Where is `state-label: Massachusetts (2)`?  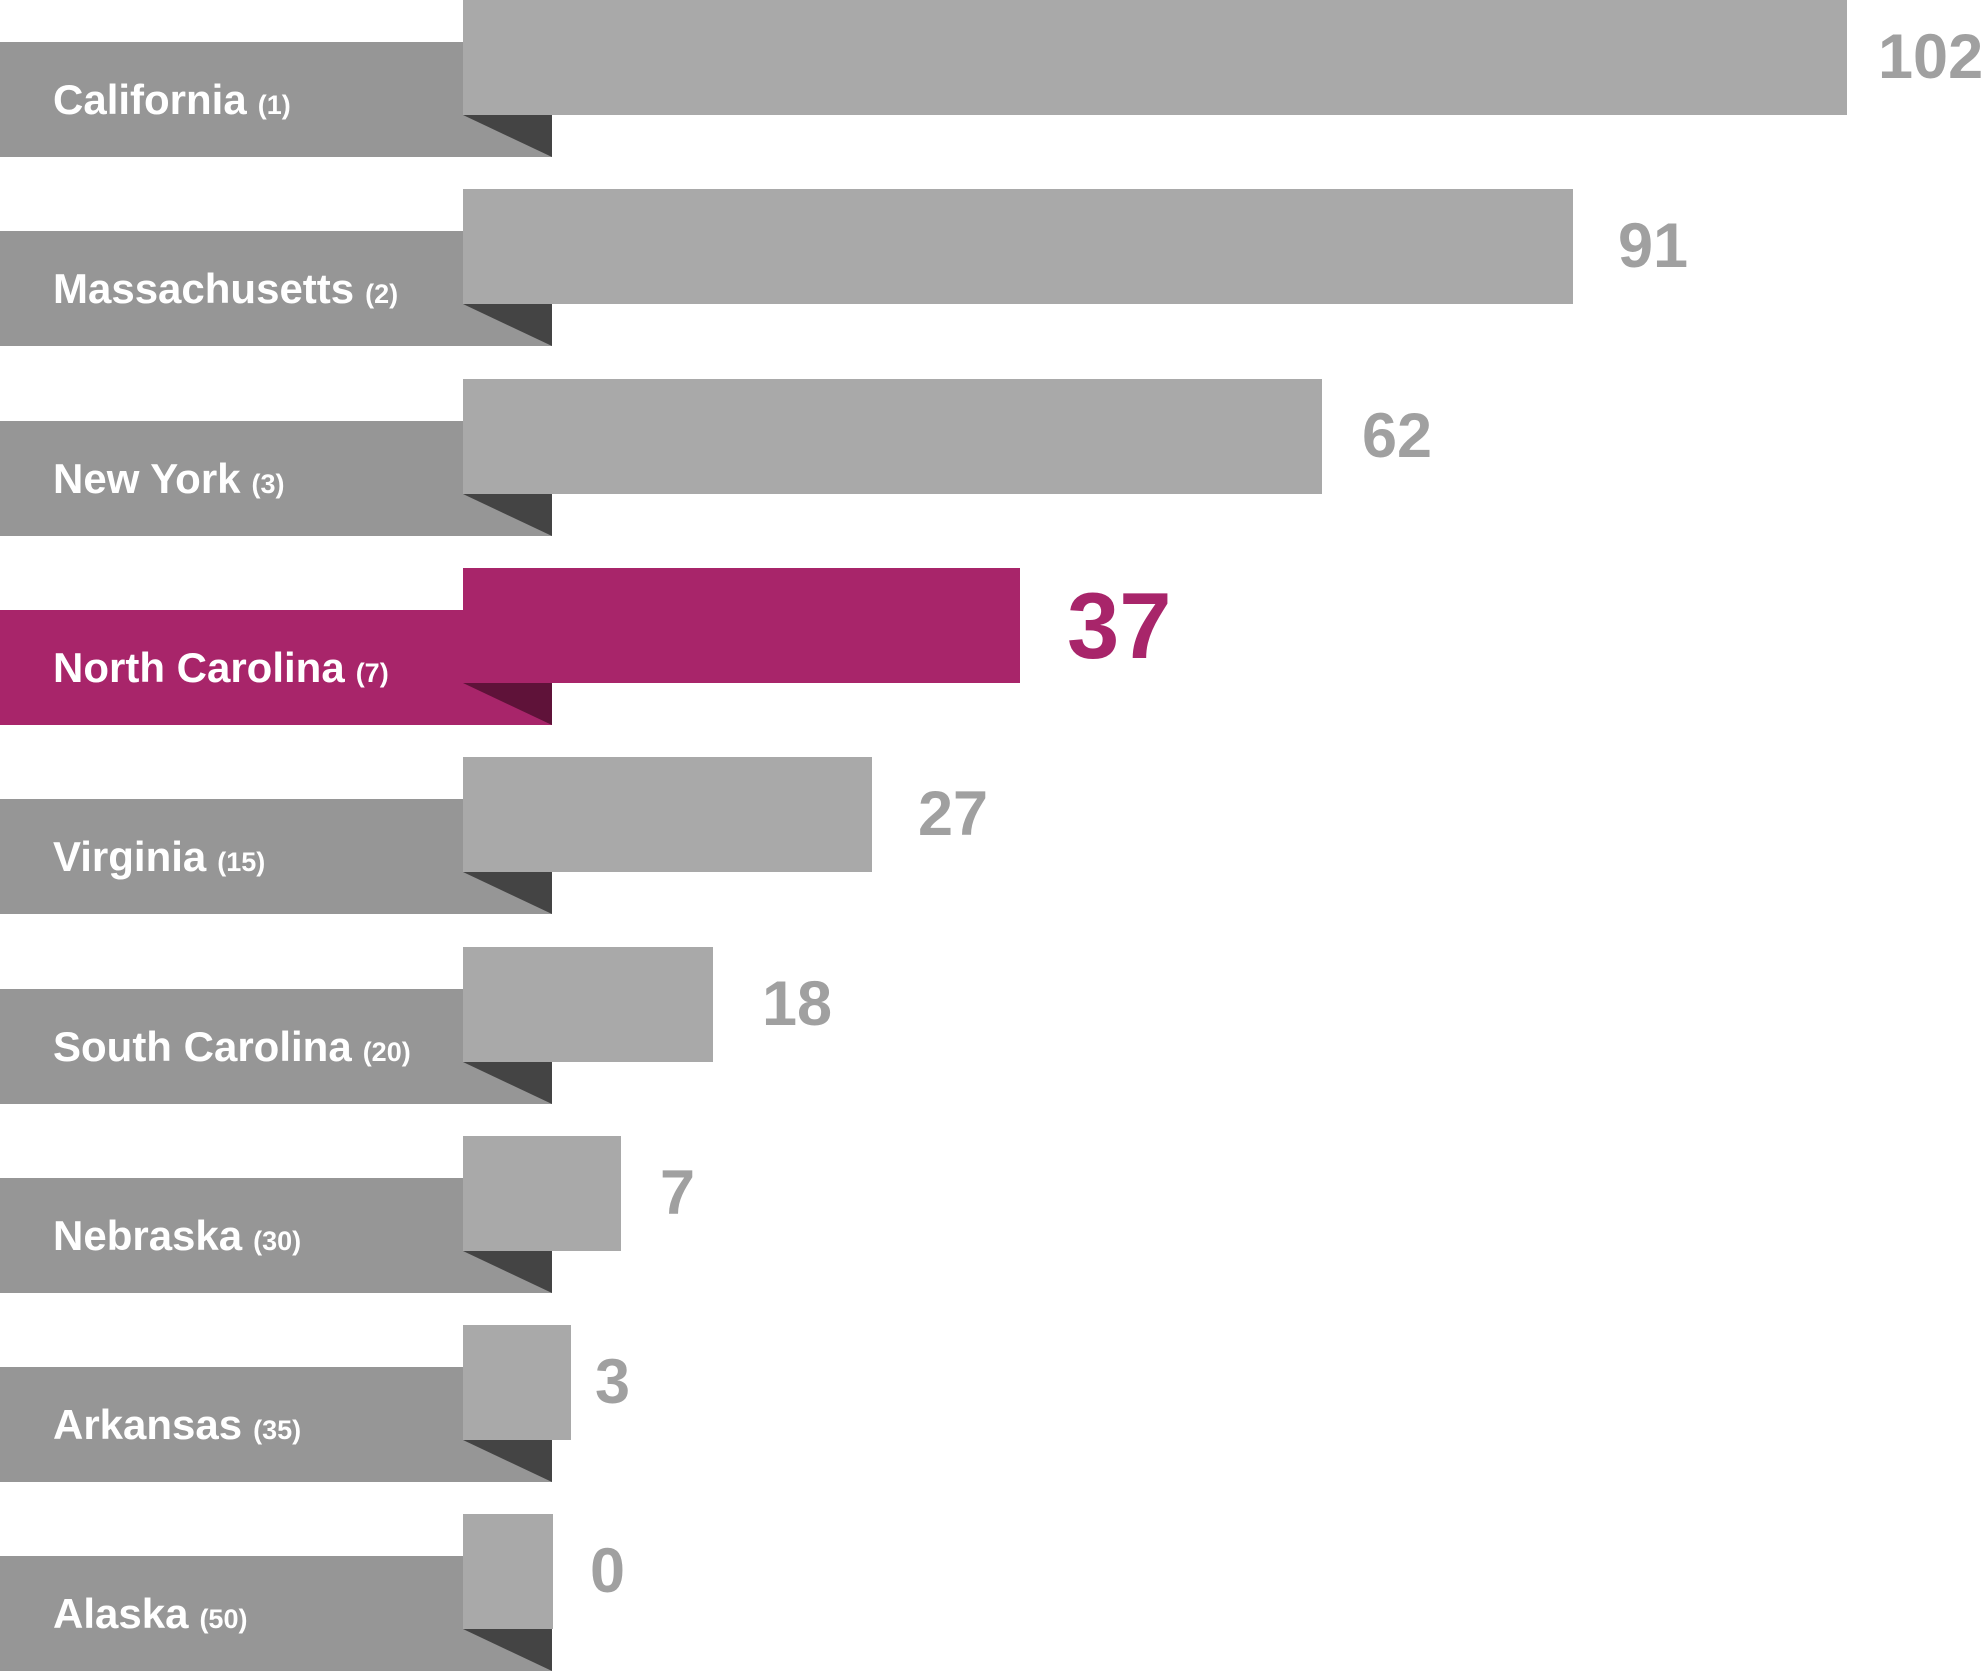
state-label: Massachusetts (2) is located at coordinates (226, 288).